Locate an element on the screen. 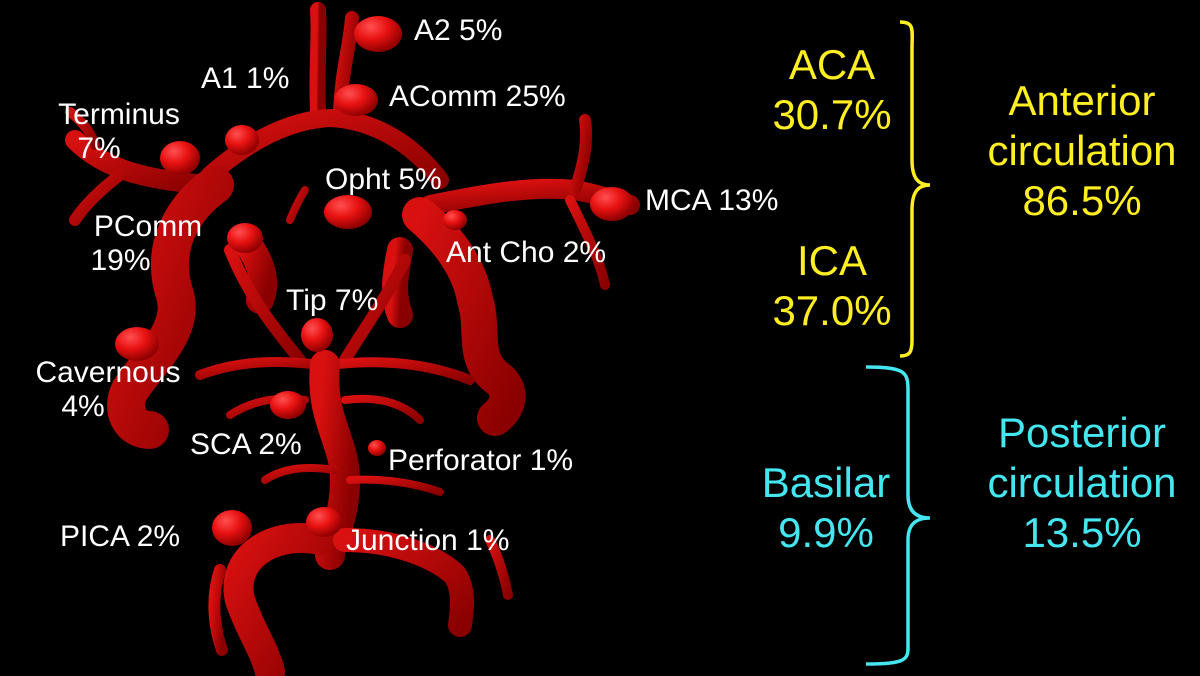 Image resolution: width=1200 pixels, height=676 pixels. label-pcomm: PComm 19% is located at coordinates (148, 244).